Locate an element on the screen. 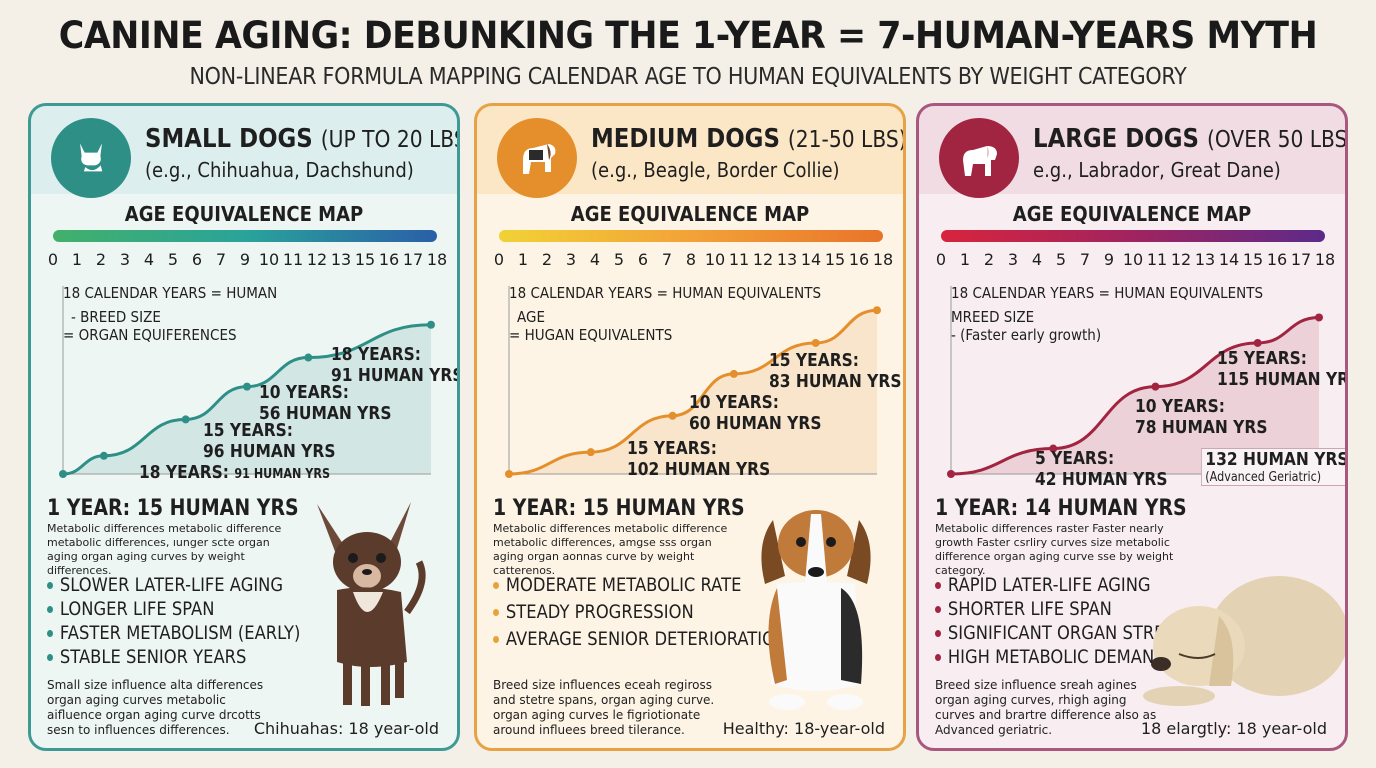 The image size is (1376, 768). chart-note-1: 18 CALENDAR YEARS = HUMAN is located at coordinates (170, 293).